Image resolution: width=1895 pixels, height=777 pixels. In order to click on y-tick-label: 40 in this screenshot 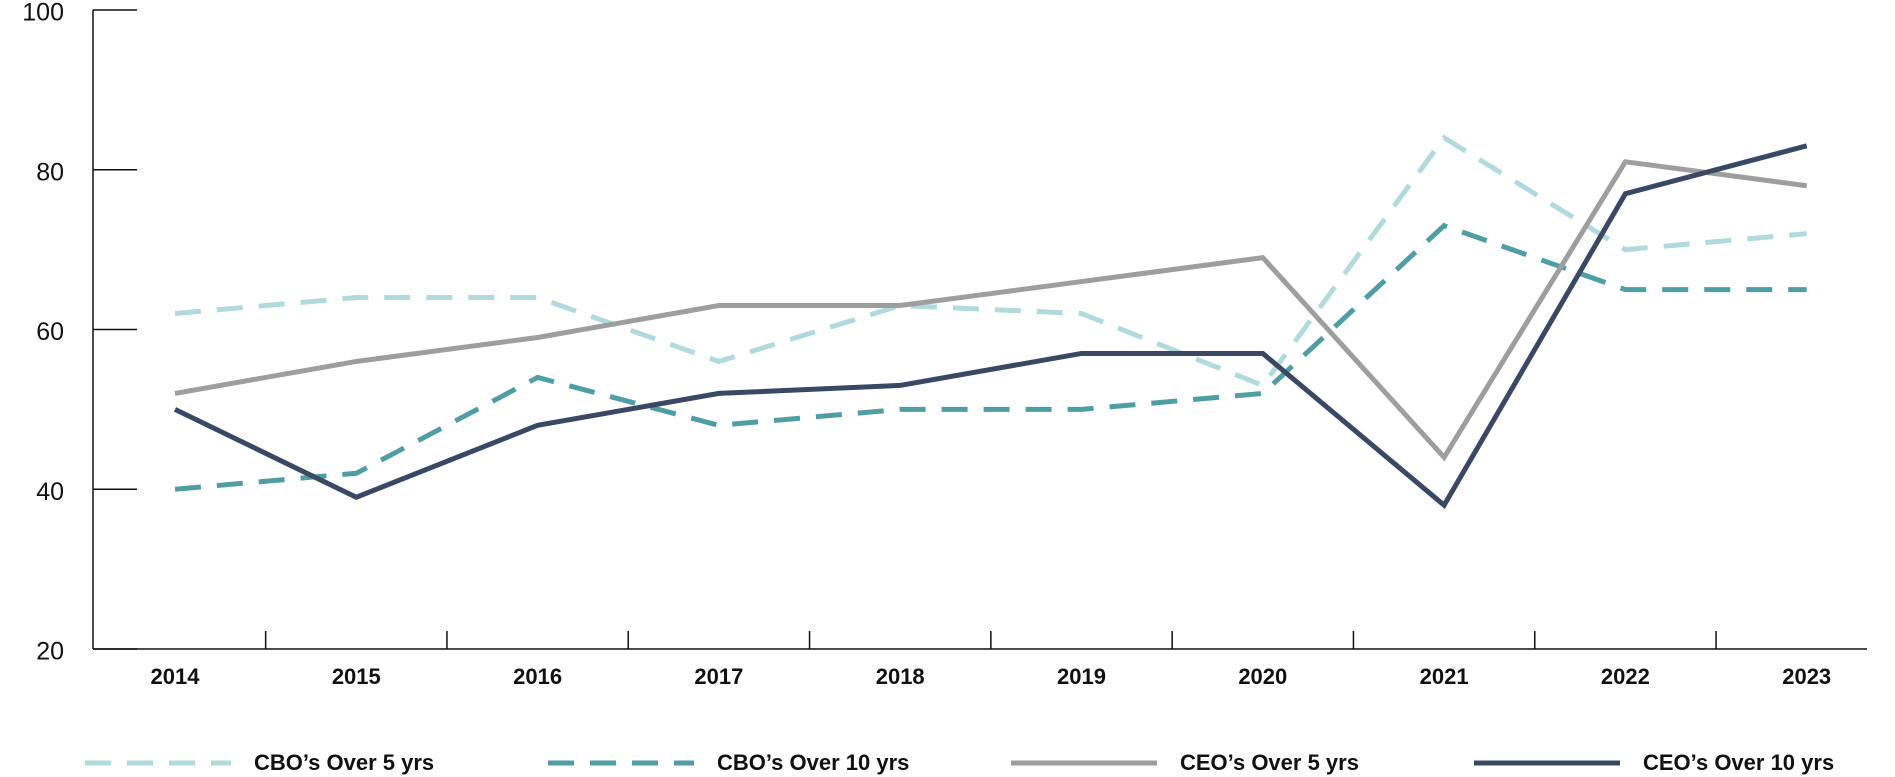, I will do `click(50, 492)`.